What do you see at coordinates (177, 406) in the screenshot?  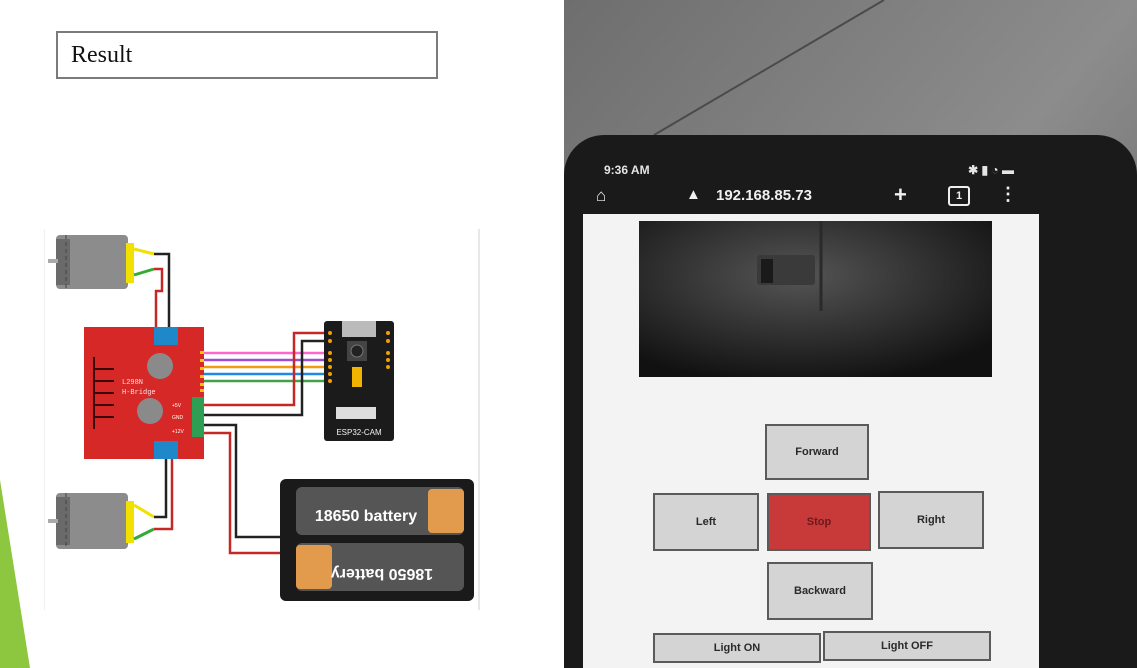 I see `pin-label-5v: +5V` at bounding box center [177, 406].